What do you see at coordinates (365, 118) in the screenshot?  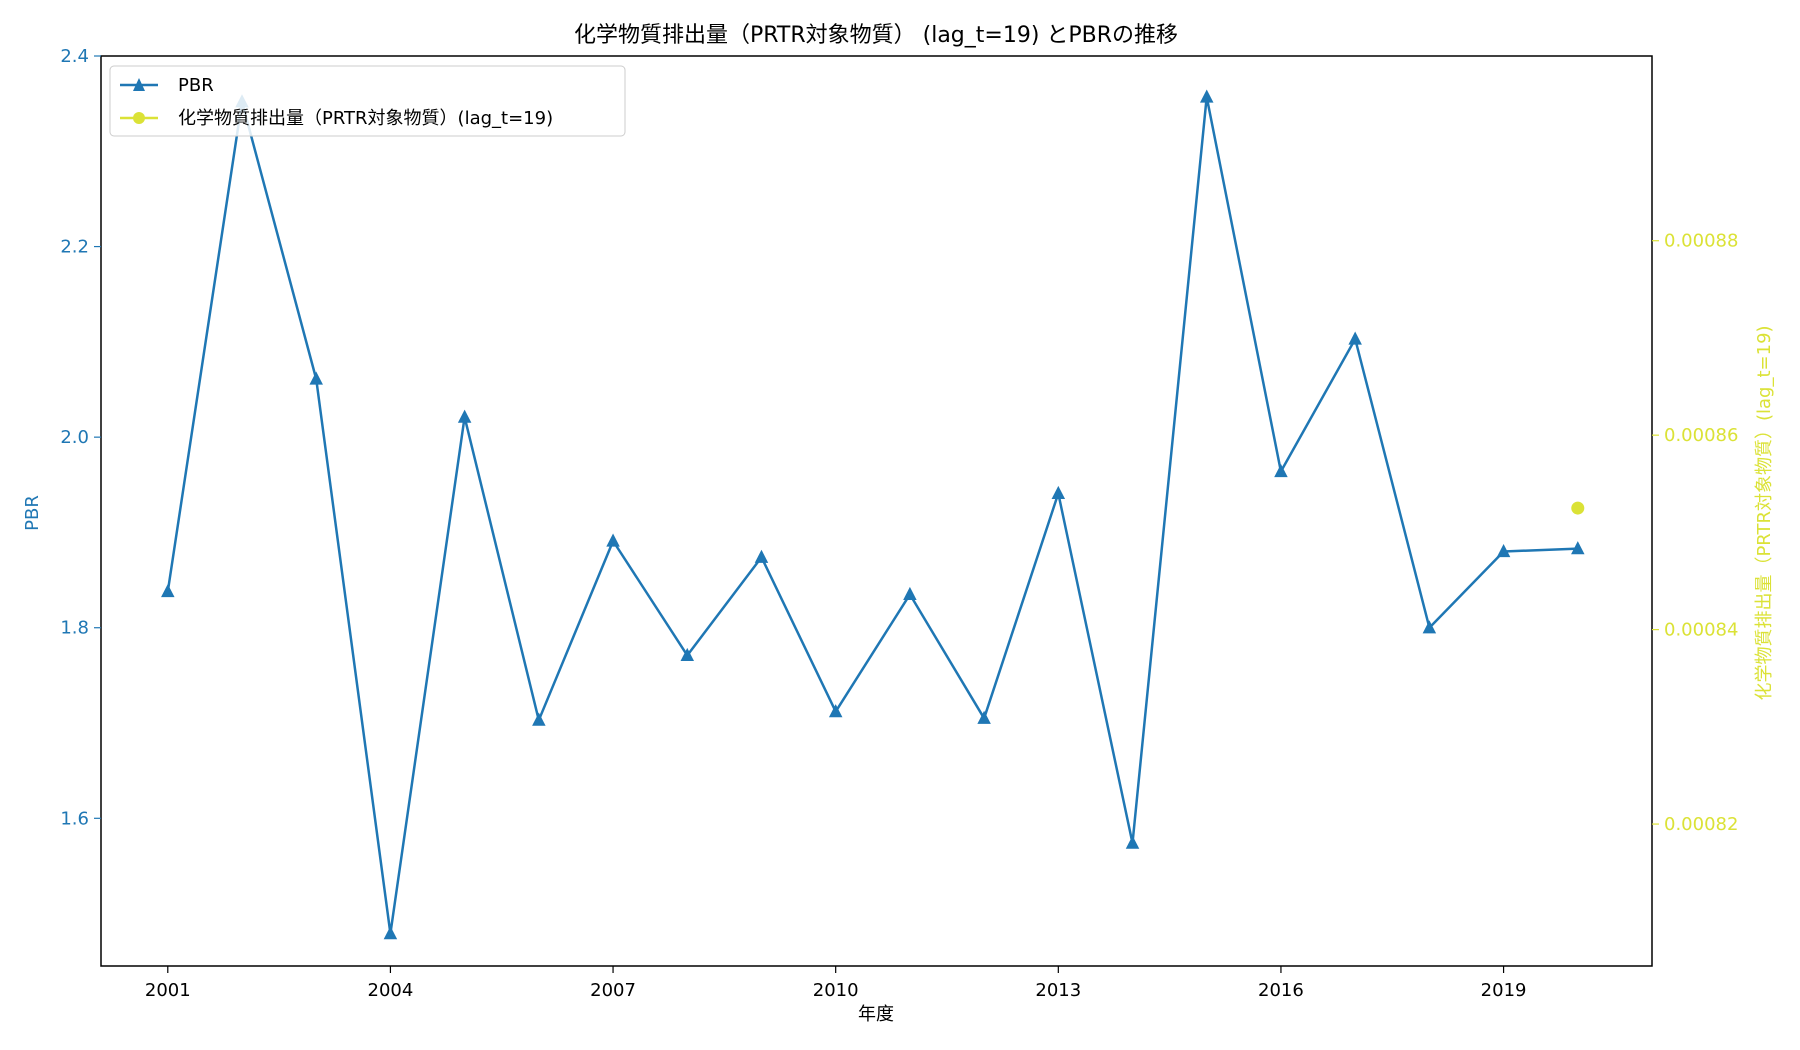 I see `legend-chem-label: 化学物質排出量（PRTR対象物質）(lag_t=19)` at bounding box center [365, 118].